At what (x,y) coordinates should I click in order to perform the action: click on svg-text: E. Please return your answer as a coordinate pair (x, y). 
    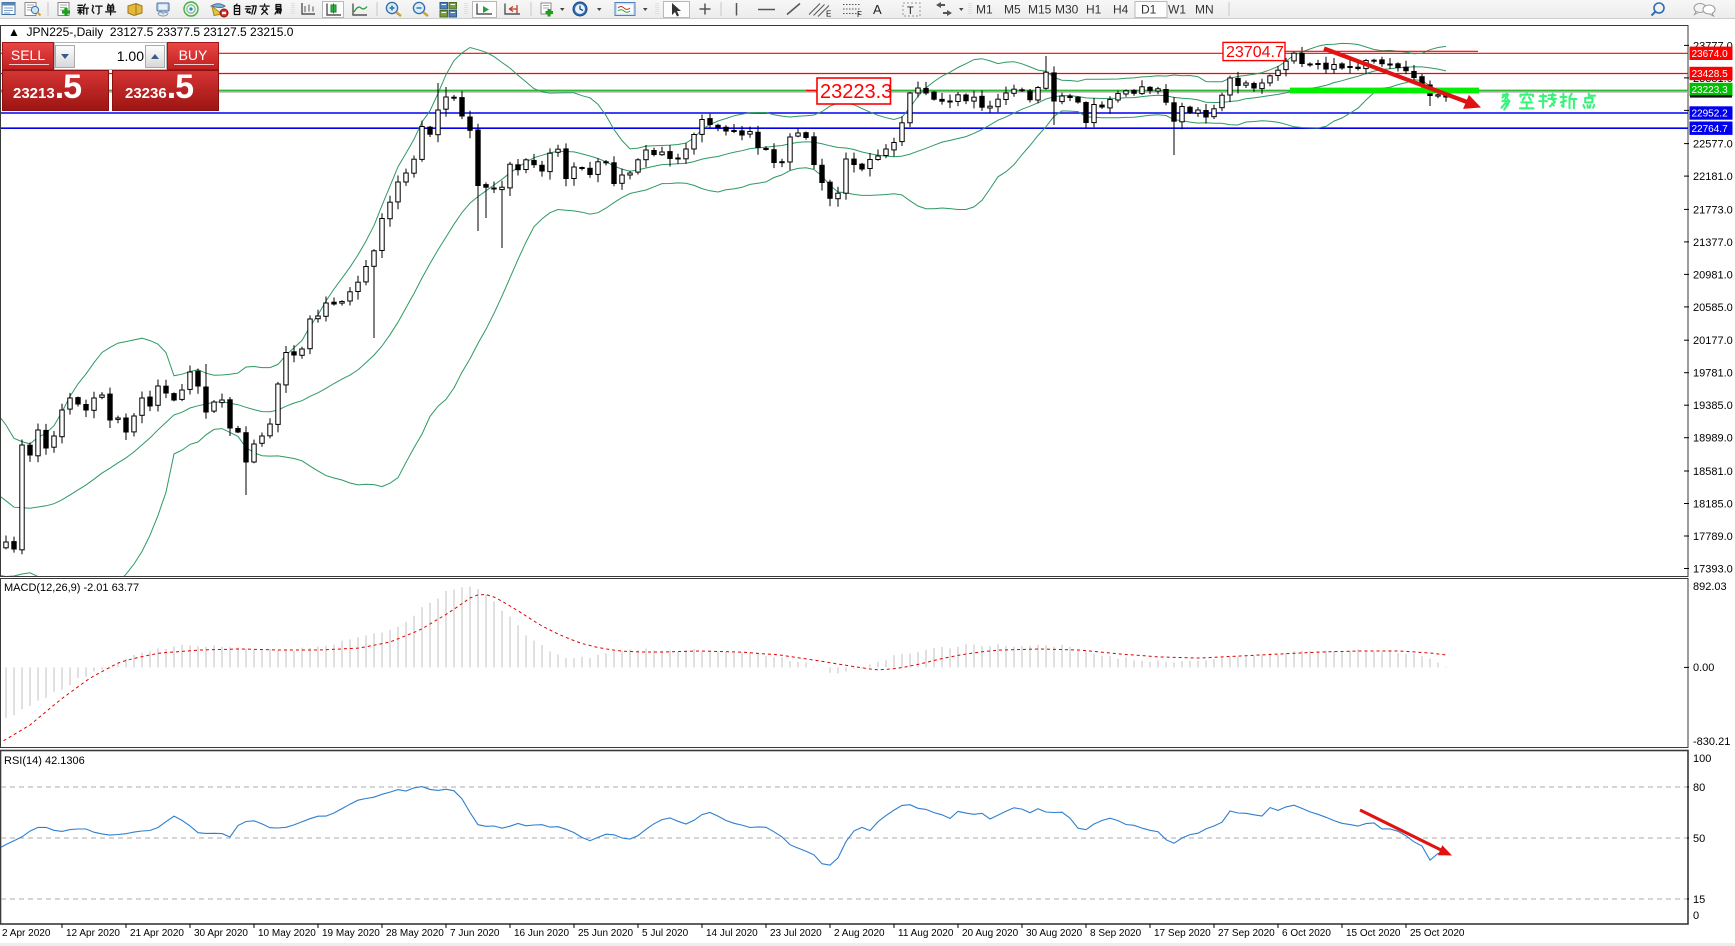
    Looking at the image, I should click on (828, 14).